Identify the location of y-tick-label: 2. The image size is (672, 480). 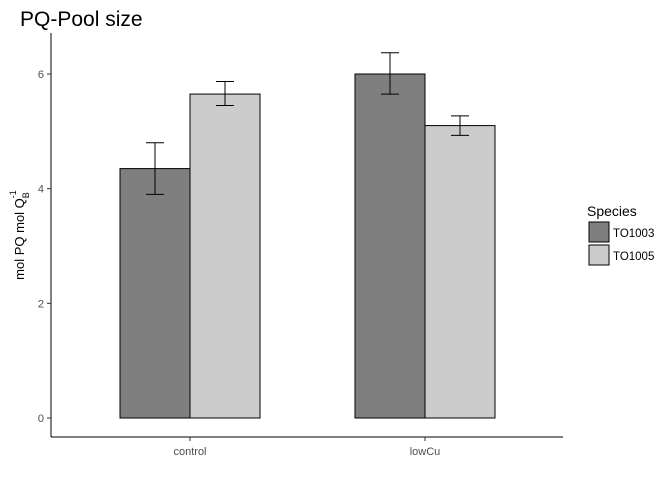
(41, 304).